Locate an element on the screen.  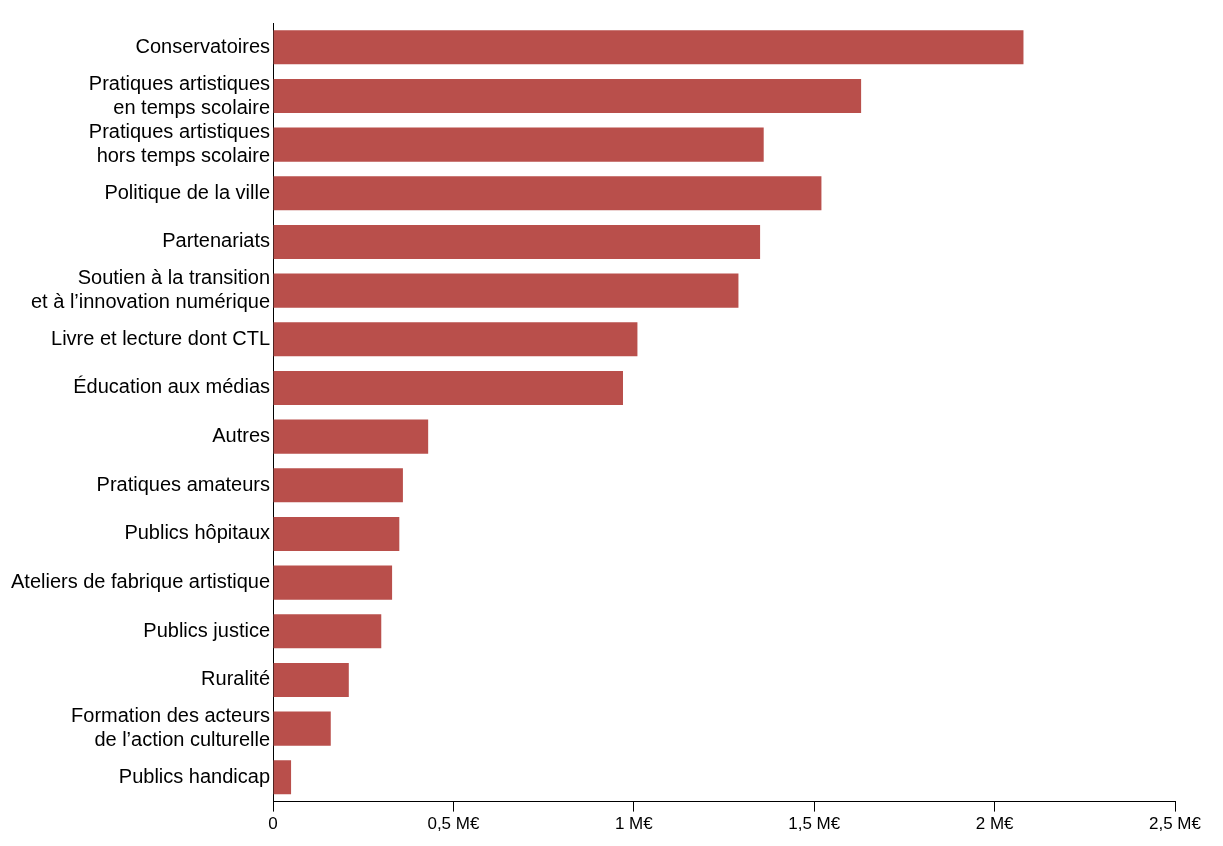
y-tick-label: Pratiques artistiques hors temps scolaire is located at coordinates (179, 143).